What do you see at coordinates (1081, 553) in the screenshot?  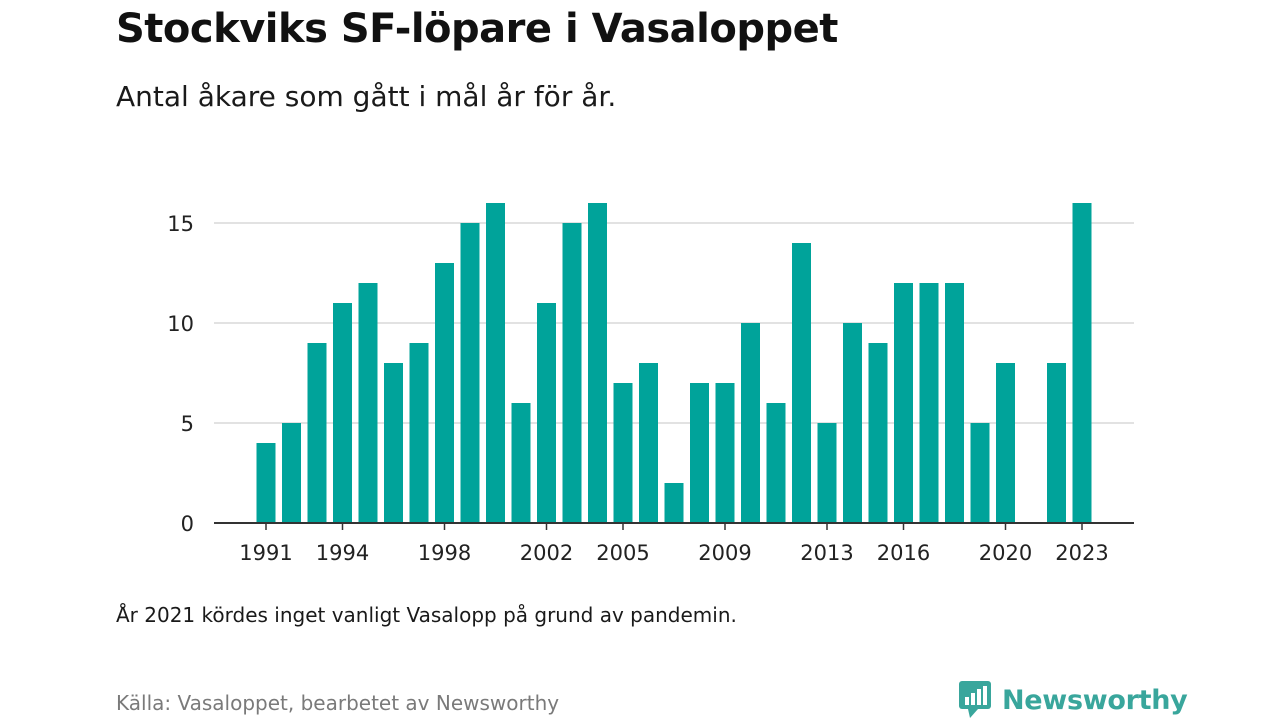 I see `x-tick-label: 2023` at bounding box center [1081, 553].